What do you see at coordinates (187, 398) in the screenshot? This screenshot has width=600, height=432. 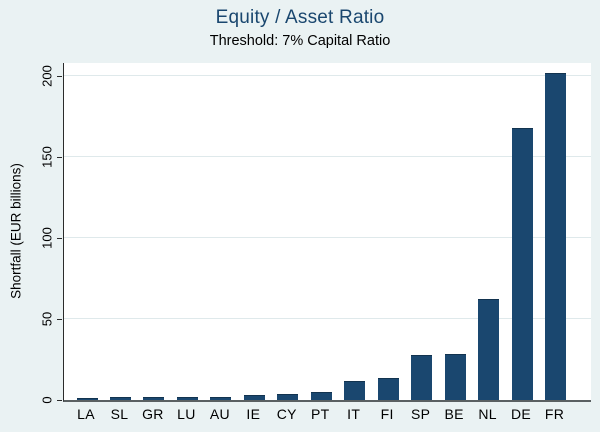 I see `bar-LU` at bounding box center [187, 398].